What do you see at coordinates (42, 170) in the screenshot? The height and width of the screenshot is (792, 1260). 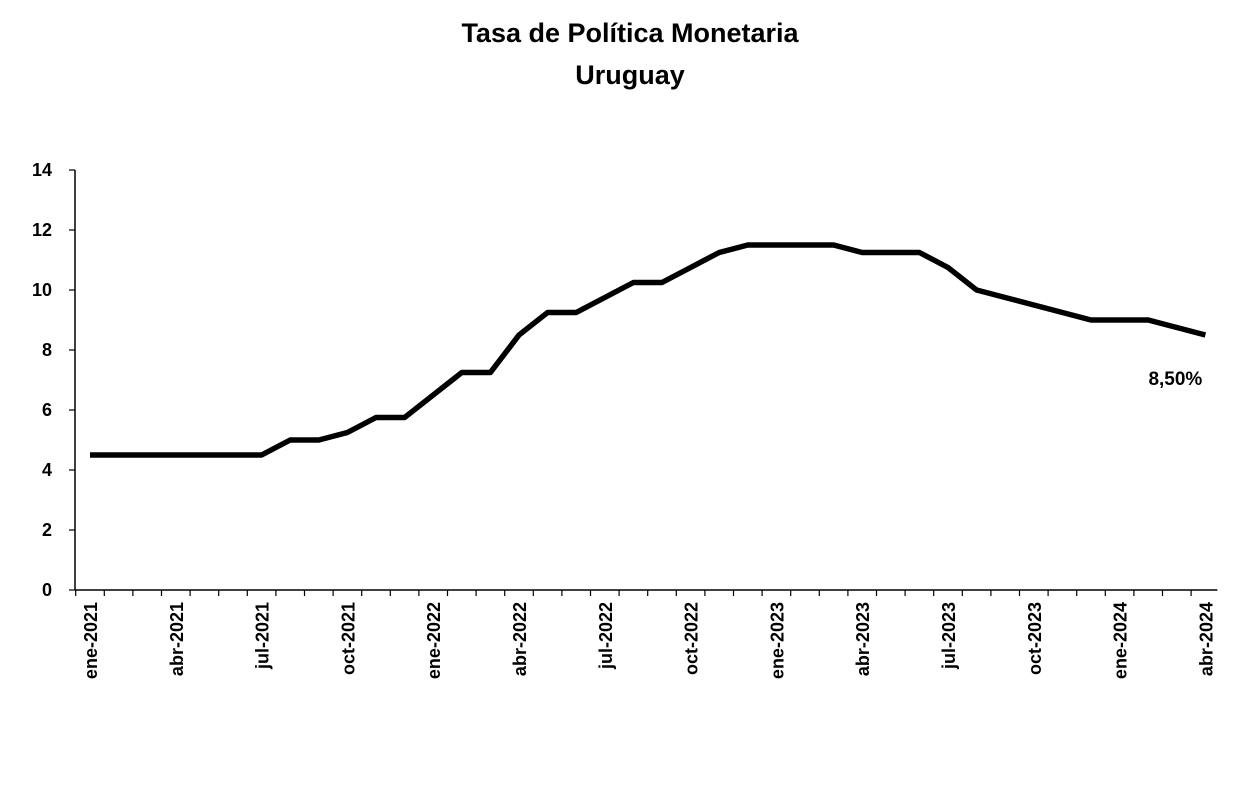 I see `y-tick-label: 14` at bounding box center [42, 170].